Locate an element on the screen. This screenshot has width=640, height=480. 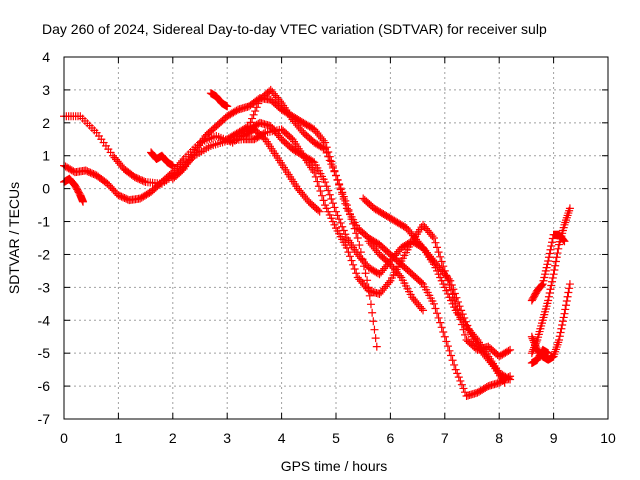
y-tick-label: 1 is located at coordinates (46, 156).